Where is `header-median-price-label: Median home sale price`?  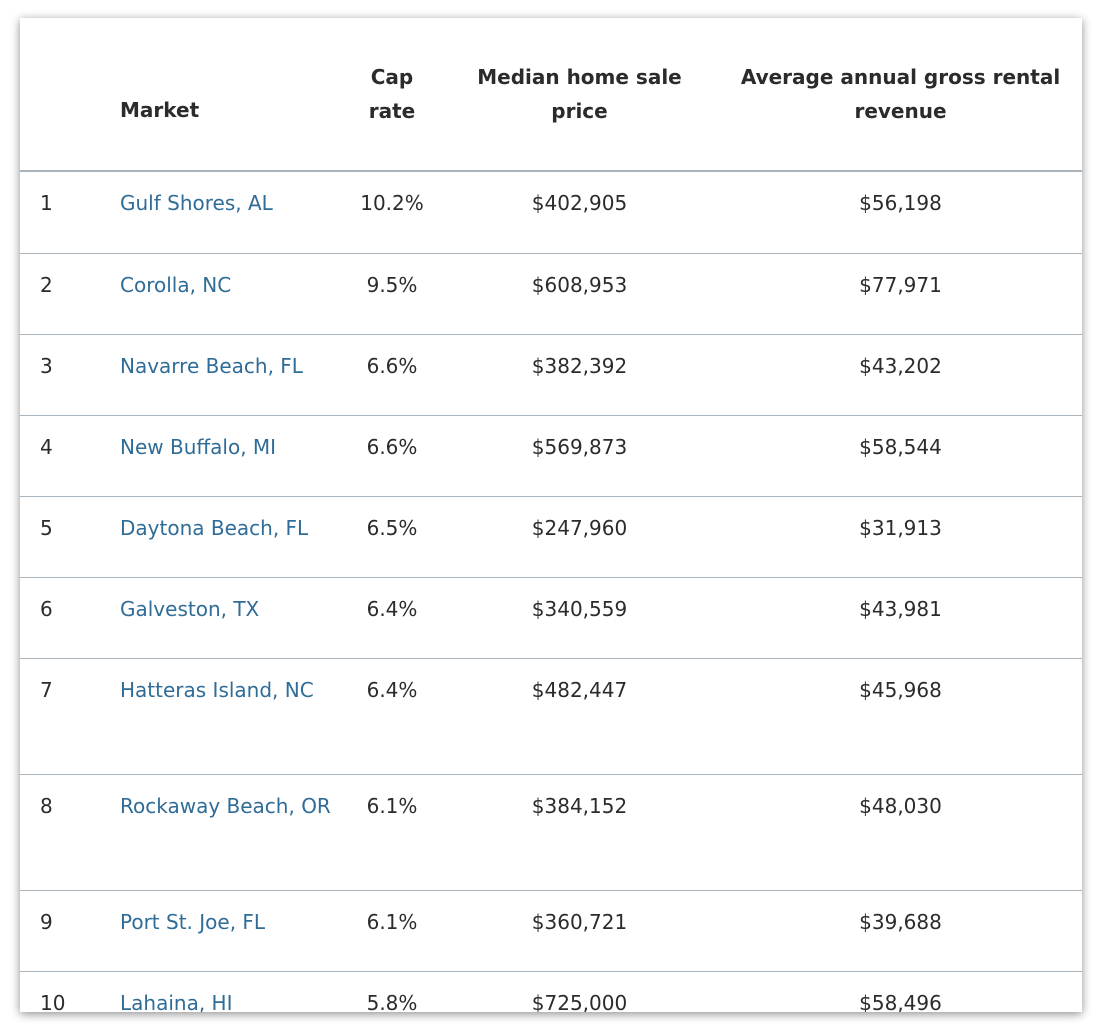
header-median-price-label: Median home sale price is located at coordinates (579, 94).